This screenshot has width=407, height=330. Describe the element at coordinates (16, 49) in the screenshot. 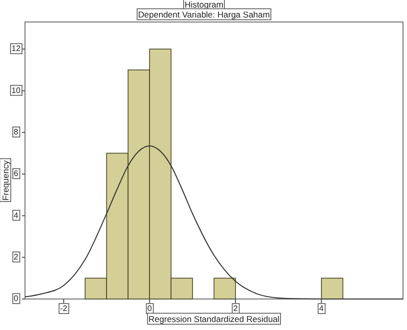

I see `y-tick-label: 12` at that location.